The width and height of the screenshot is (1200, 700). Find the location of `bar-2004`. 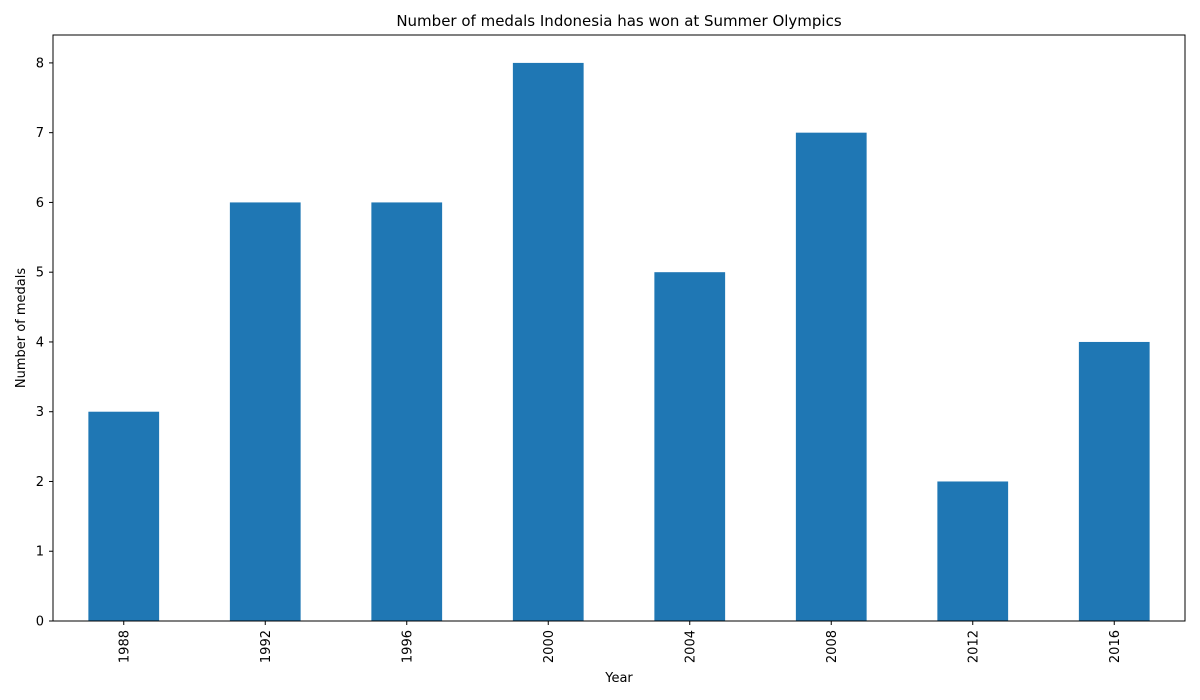

bar-2004 is located at coordinates (690, 446).